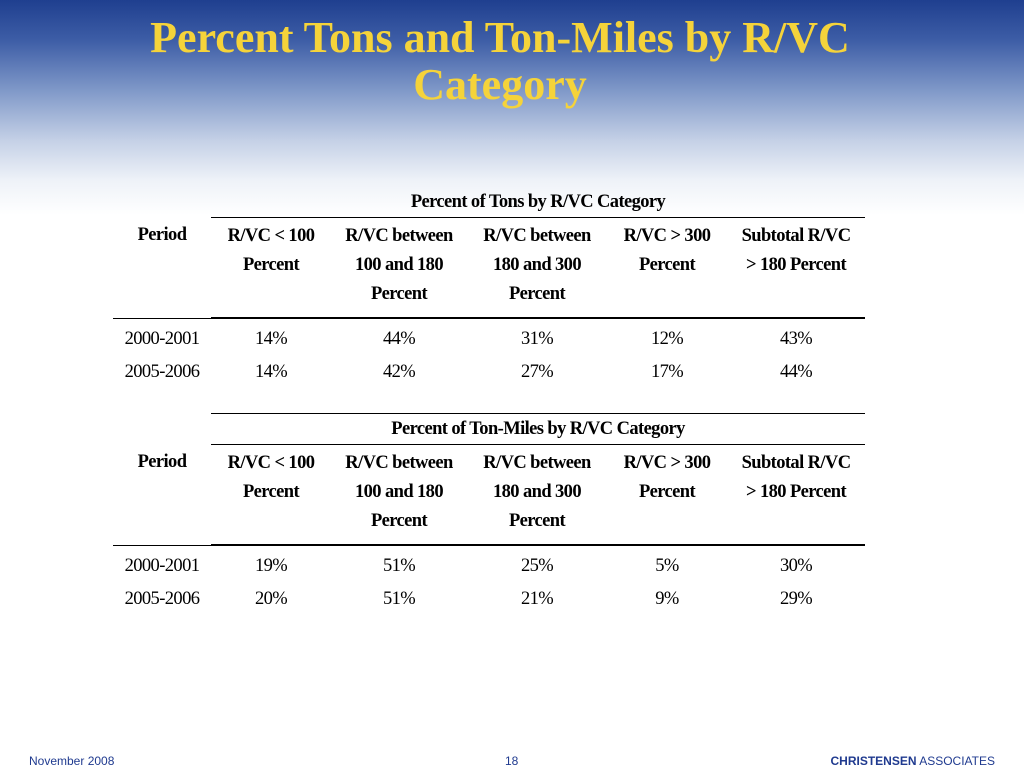 The width and height of the screenshot is (1024, 768). Describe the element at coordinates (796, 339) in the screenshot. I see `value-cell: 43%` at that location.